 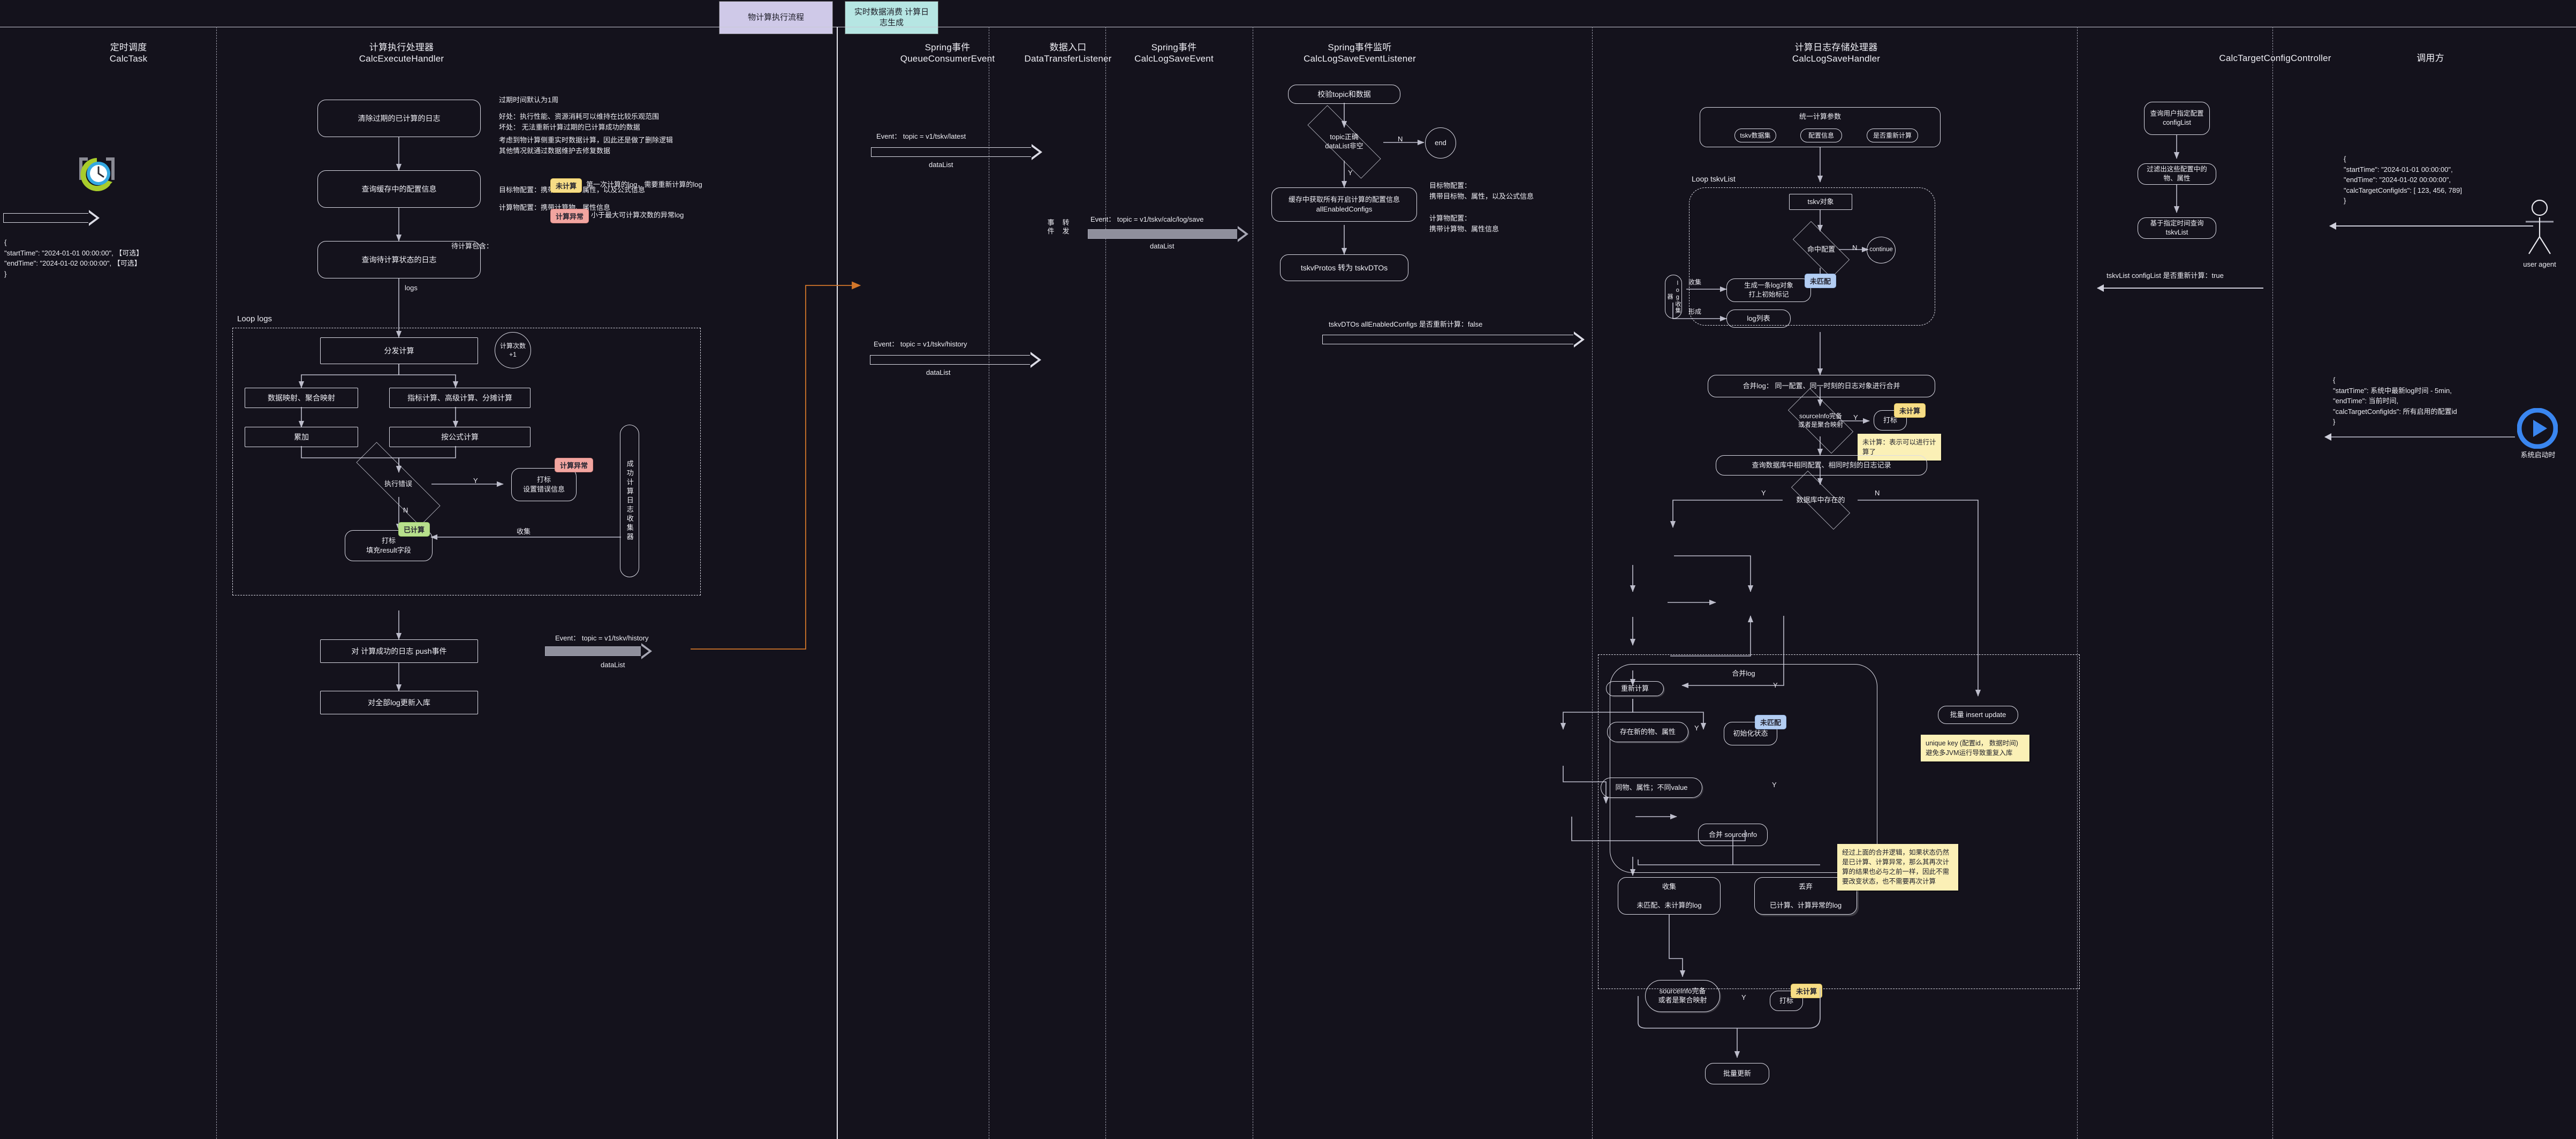 What do you see at coordinates (1695, 311) in the screenshot?
I see `edge-label-collector-form: 形成` at bounding box center [1695, 311].